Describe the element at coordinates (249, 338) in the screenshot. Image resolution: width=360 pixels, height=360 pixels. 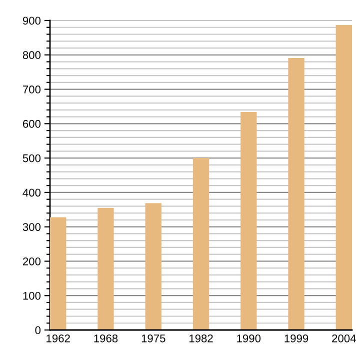
I see `x-tick-label: 1990` at that location.